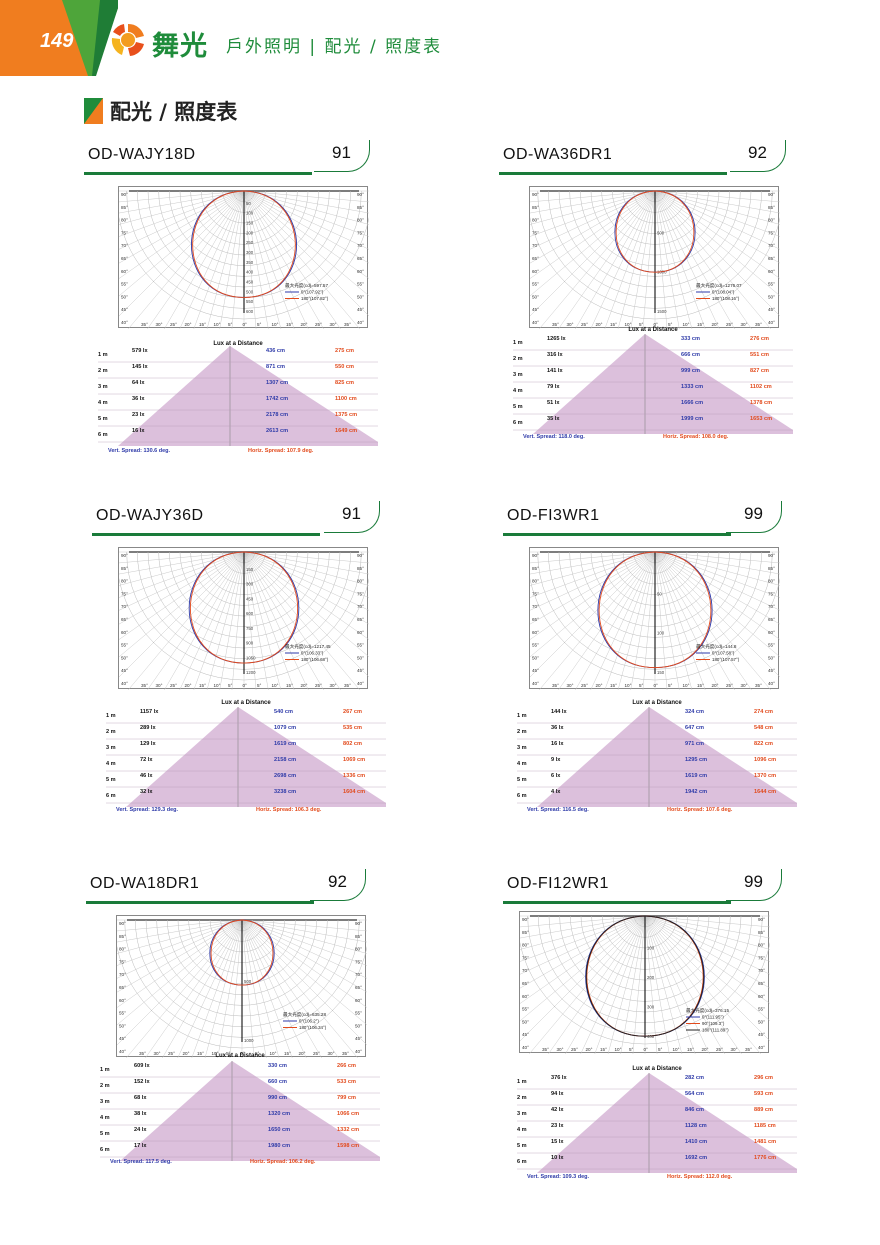 Image resolution: width=880 pixels, height=1245 pixels. Describe the element at coordinates (655, 610) in the screenshot. I see `intensity-curve` at that location.